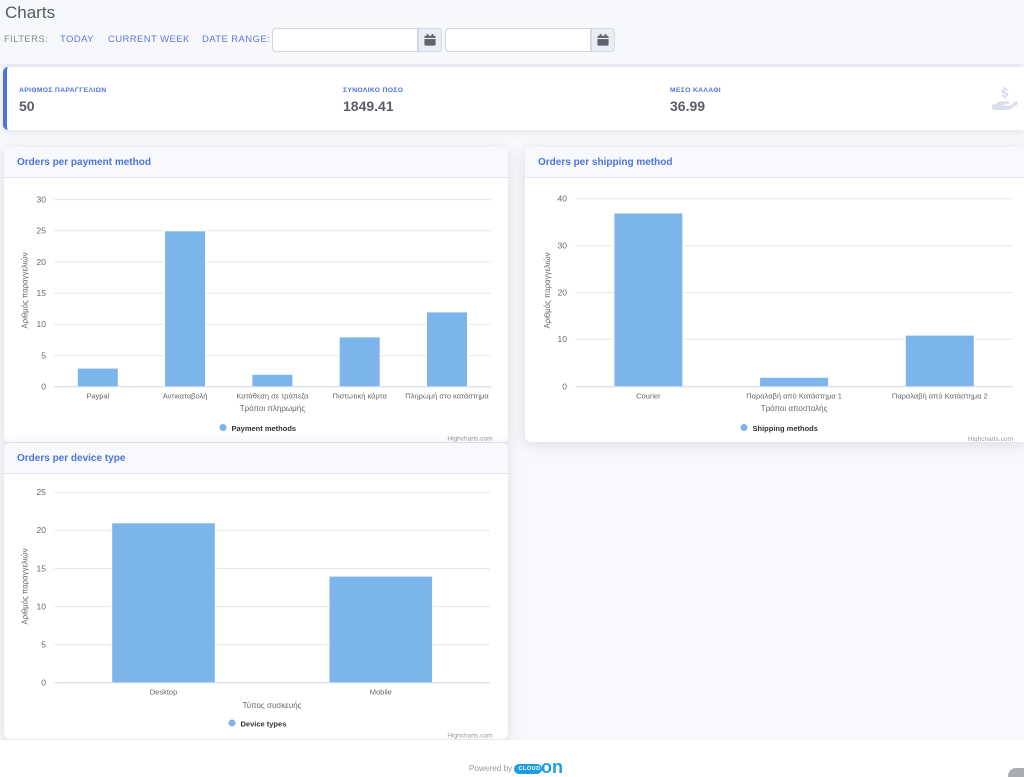 The width and height of the screenshot is (1024, 777). What do you see at coordinates (185, 395) in the screenshot?
I see `svg-text: Αντικαταβολή` at bounding box center [185, 395].